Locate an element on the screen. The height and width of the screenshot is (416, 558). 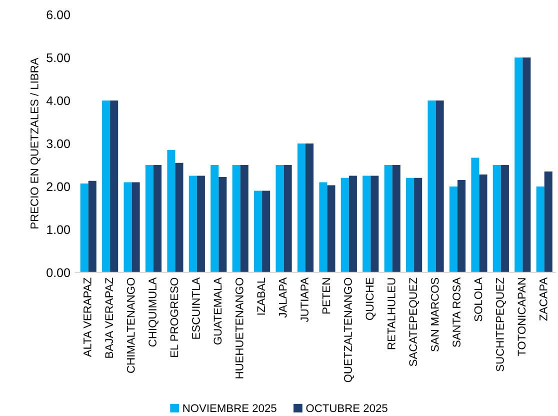
x-tick-label: ESCUINTLA is located at coordinates (196, 308).